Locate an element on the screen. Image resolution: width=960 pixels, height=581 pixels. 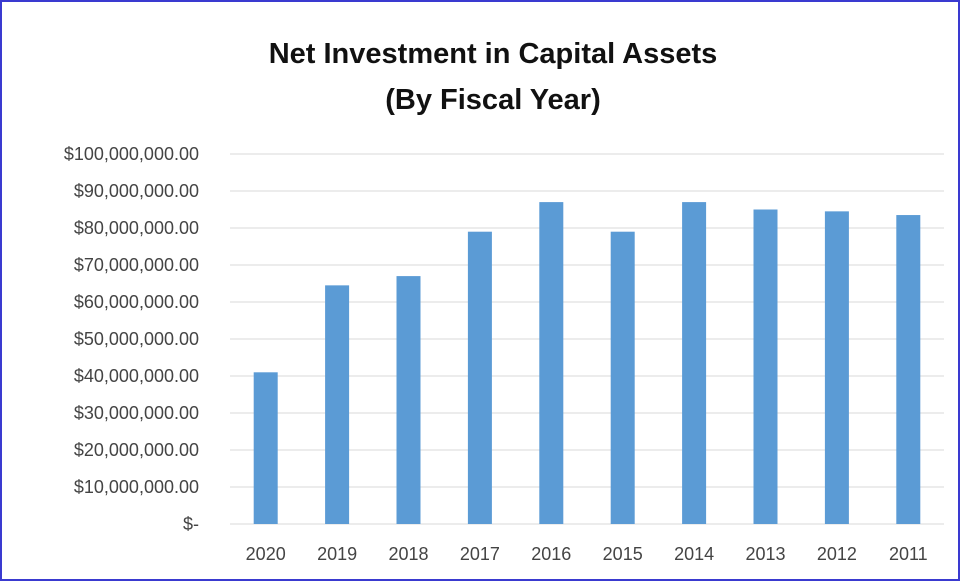
x-tick-label-2013: 2013 is located at coordinates (765, 554).